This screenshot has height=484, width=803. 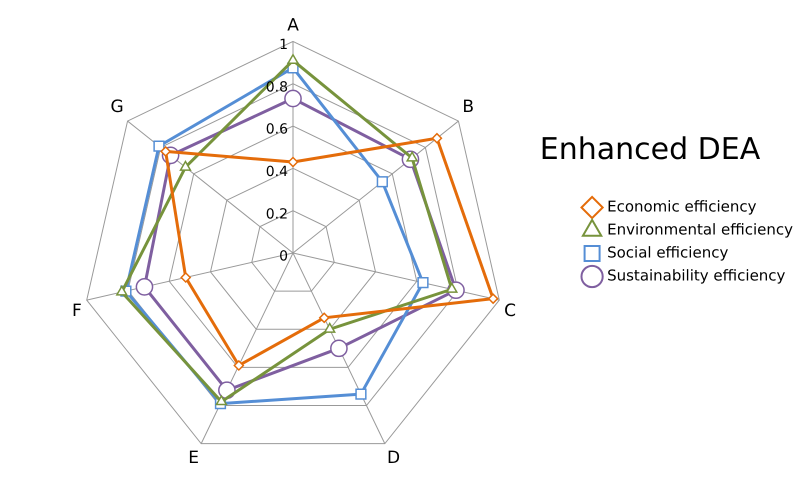 I want to click on legend-label: Economic efficiency, so click(x=682, y=206).